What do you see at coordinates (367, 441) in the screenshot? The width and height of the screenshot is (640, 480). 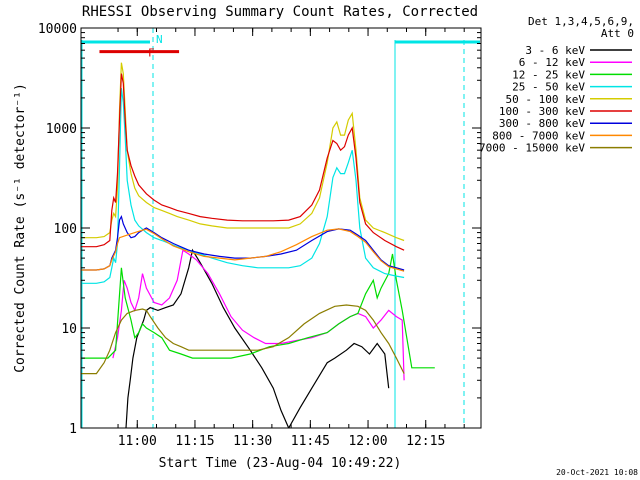 I see `x-tick-label: 12:00` at bounding box center [367, 441].